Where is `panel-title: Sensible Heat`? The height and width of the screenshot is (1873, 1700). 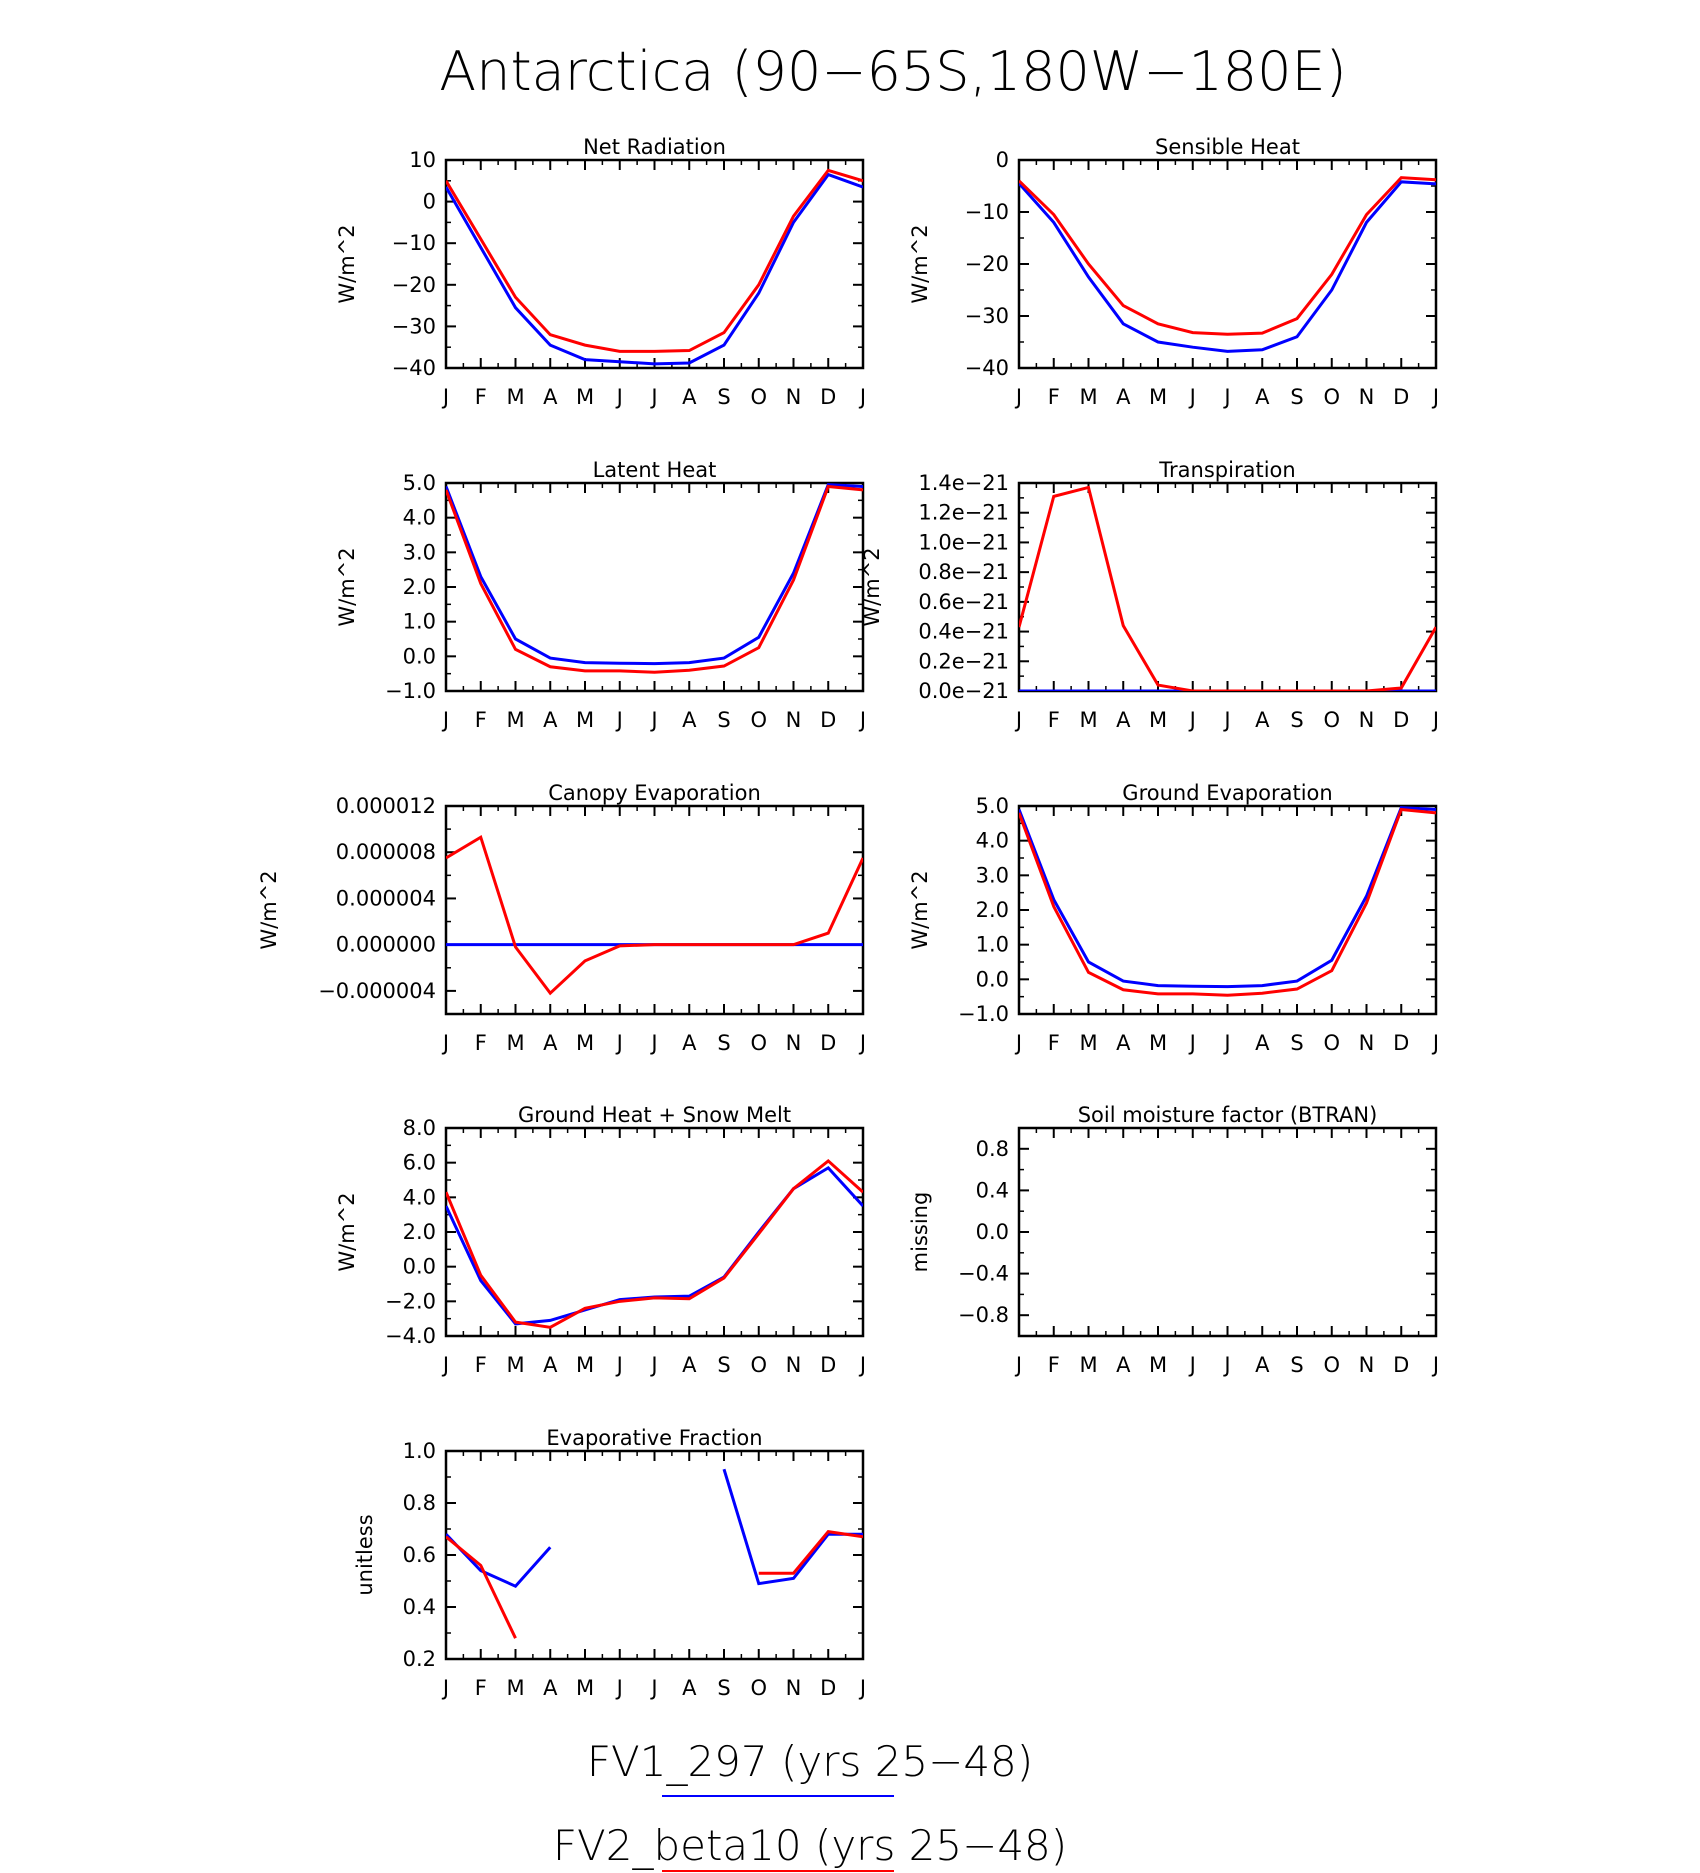
panel-title: Sensible Heat is located at coordinates (1227, 147).